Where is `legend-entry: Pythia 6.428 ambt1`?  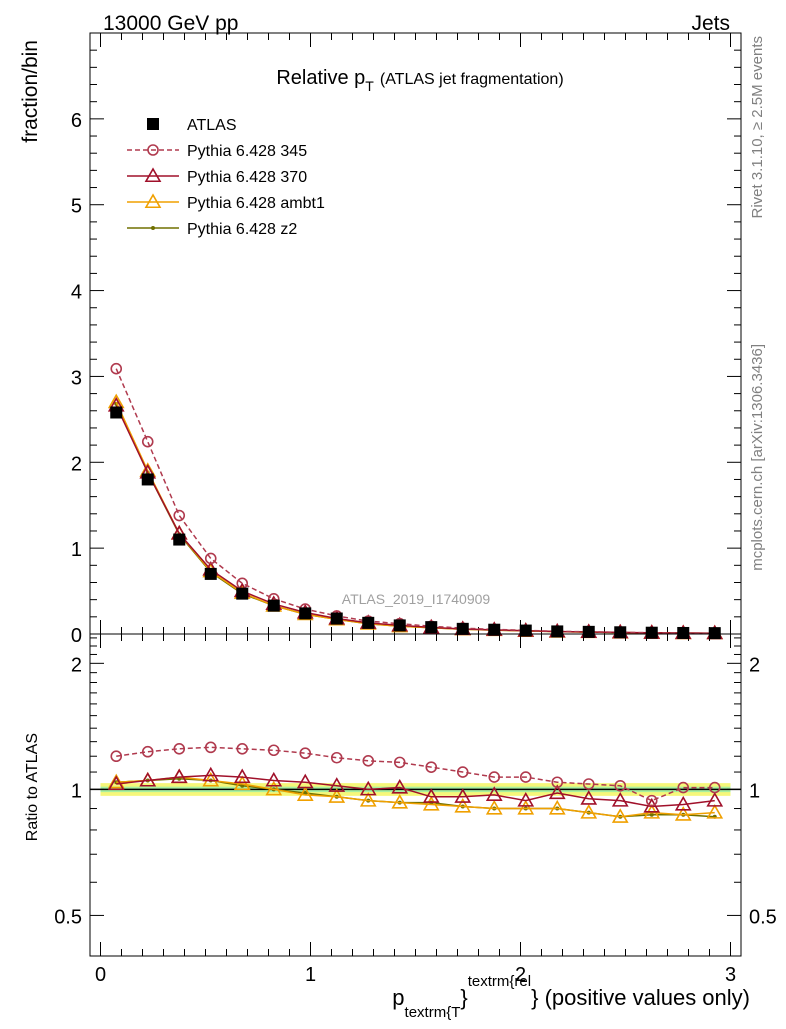
legend-entry: Pythia 6.428 ambt1 is located at coordinates (226, 202).